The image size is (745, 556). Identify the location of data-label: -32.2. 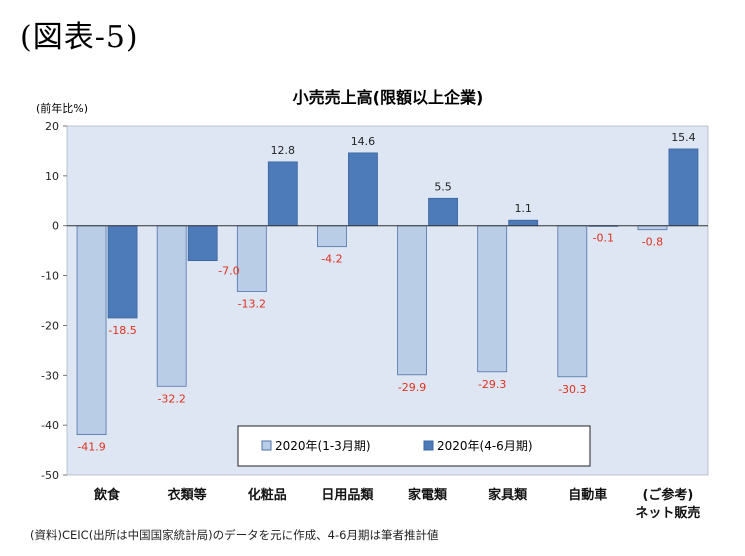
(171, 398).